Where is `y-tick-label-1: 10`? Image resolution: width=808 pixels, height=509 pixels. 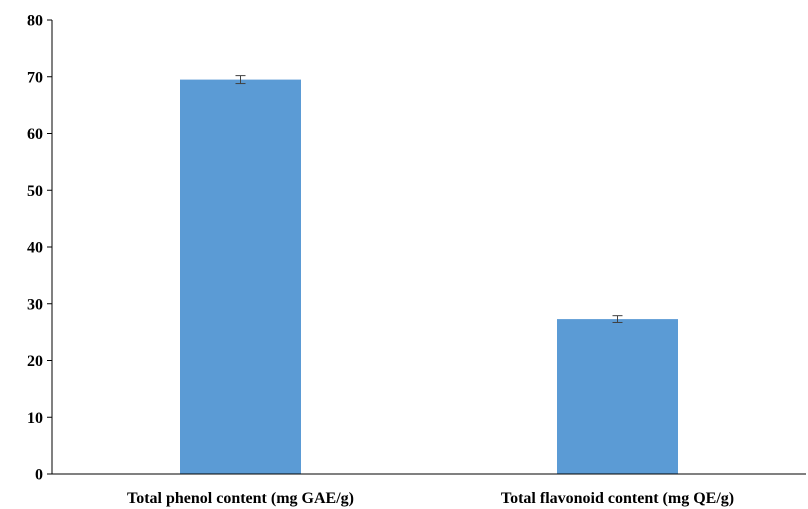 y-tick-label-1: 10 is located at coordinates (35, 418).